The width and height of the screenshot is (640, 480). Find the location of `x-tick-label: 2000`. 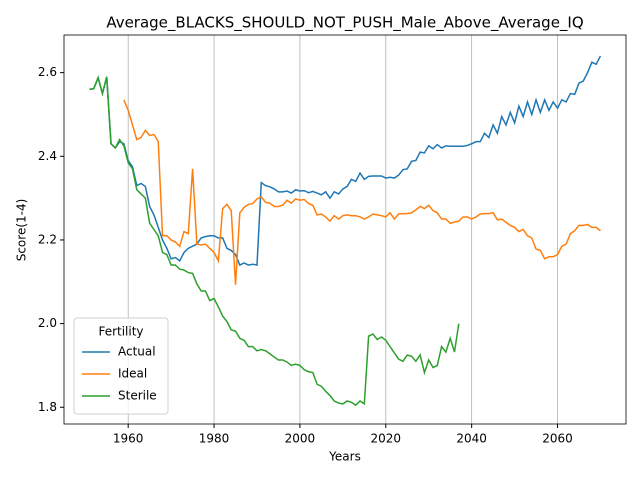

x-tick-label: 2000 is located at coordinates (300, 439).